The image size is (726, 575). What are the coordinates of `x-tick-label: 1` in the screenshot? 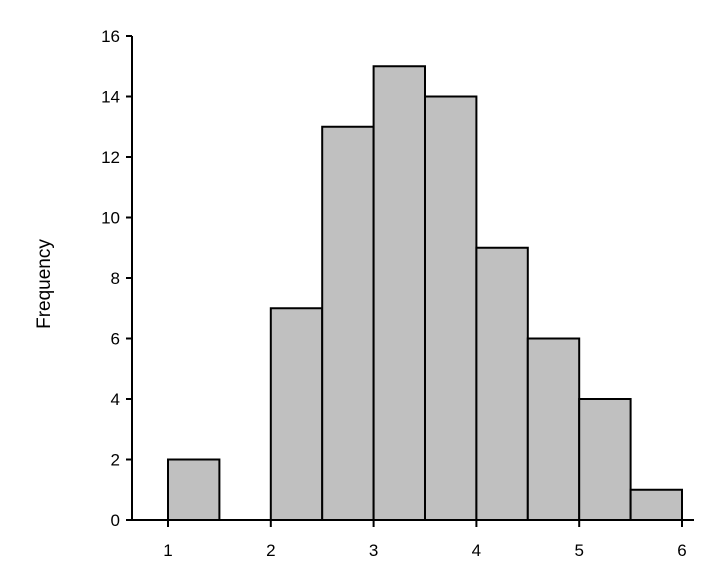 It's located at (167, 550).